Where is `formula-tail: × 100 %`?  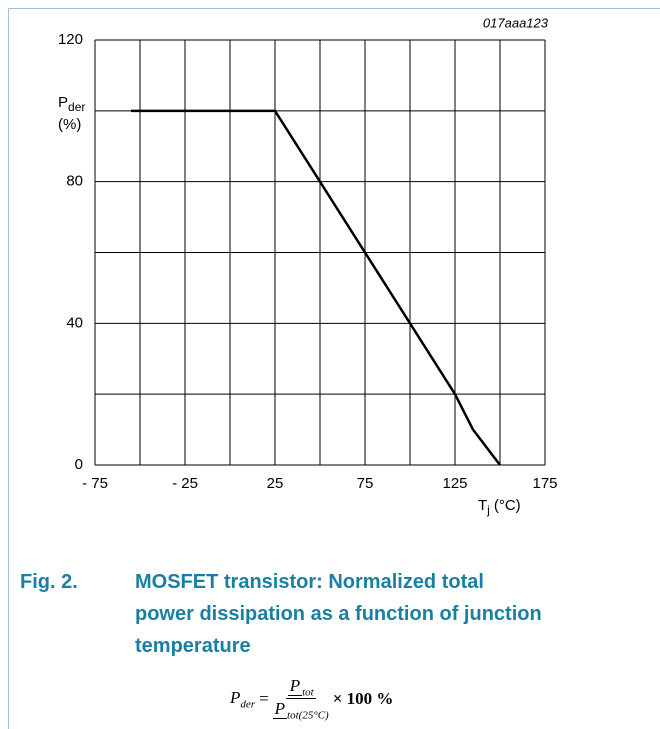 formula-tail: × 100 % is located at coordinates (363, 698).